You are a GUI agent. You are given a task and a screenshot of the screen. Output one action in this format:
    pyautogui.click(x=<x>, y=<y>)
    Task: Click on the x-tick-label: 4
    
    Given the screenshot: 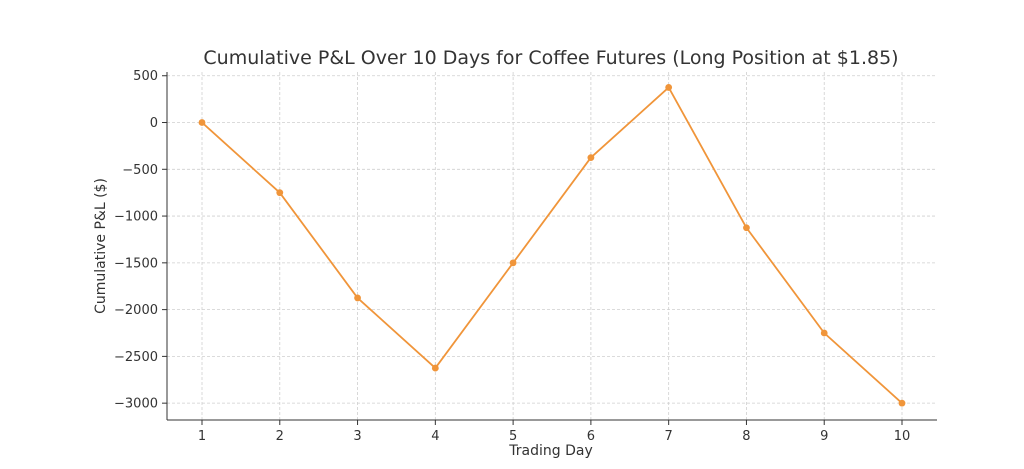 What is the action you would take?
    pyautogui.click(x=435, y=436)
    